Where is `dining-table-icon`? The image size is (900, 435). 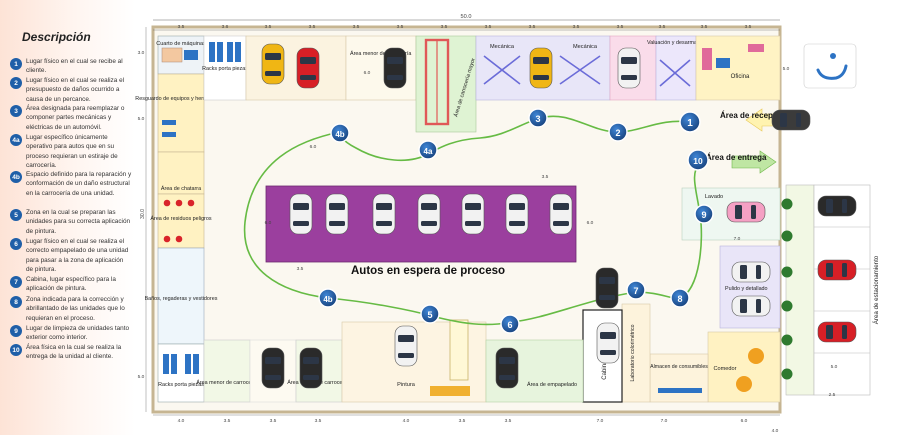
dining-table-icon is located at coordinates (744, 384).